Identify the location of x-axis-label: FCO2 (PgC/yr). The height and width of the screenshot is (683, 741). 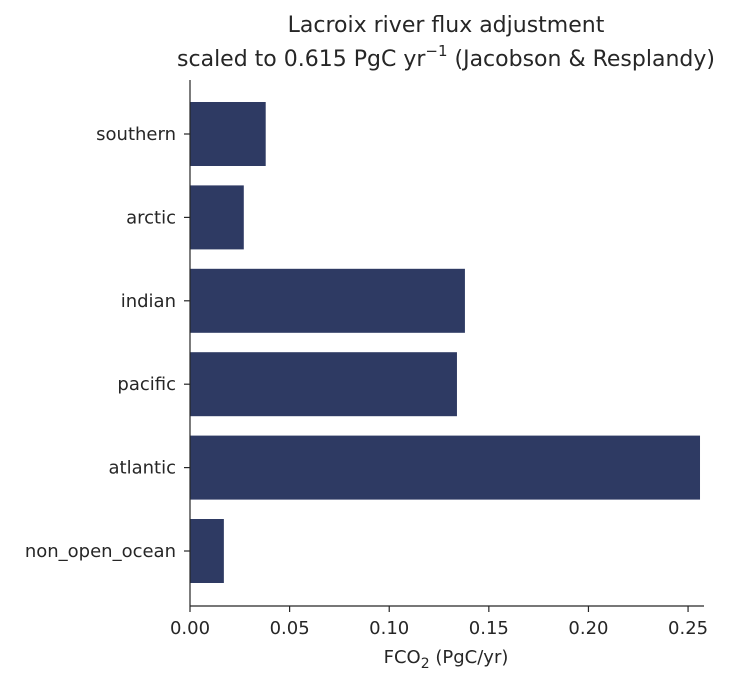
(446, 659).